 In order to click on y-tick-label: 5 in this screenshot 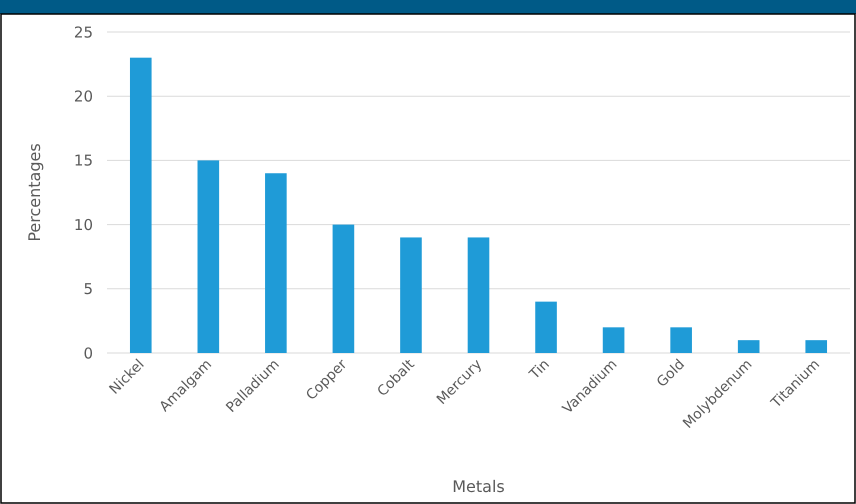, I will do `click(88, 289)`.